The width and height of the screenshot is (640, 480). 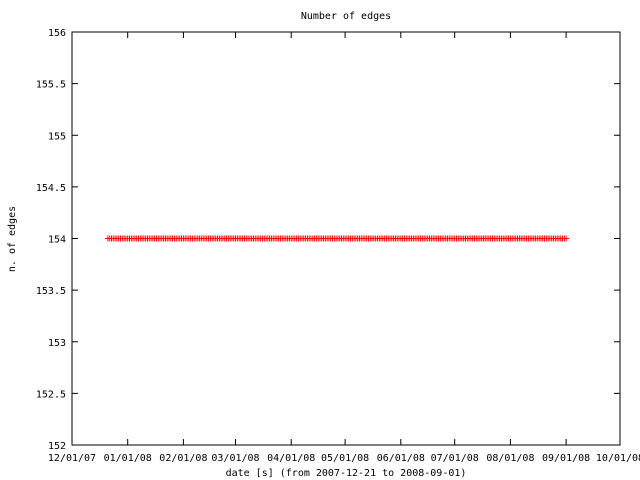 I want to click on x-axis-label: date [s] (from 2007-12-21 to 2008-09-01), so click(x=346, y=473).